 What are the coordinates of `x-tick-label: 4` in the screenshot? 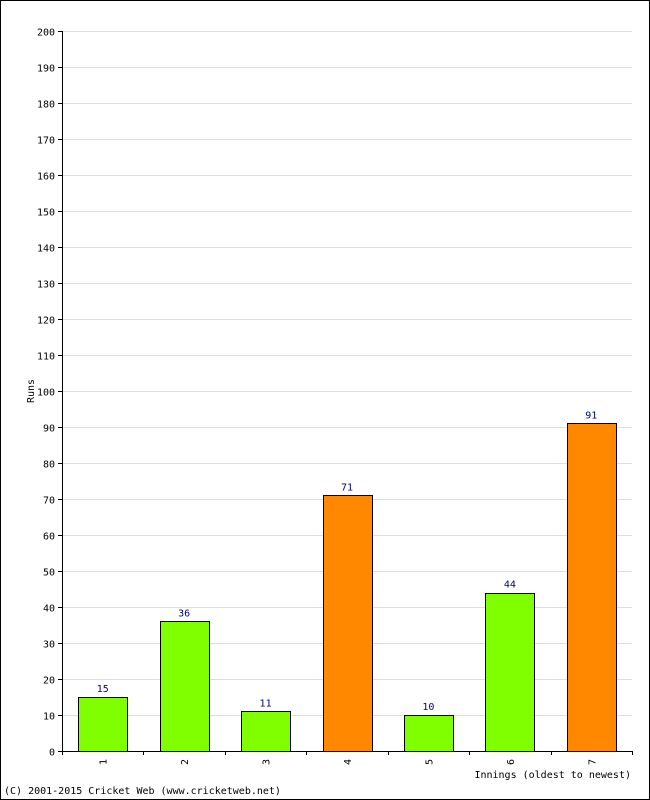 It's located at (348, 762).